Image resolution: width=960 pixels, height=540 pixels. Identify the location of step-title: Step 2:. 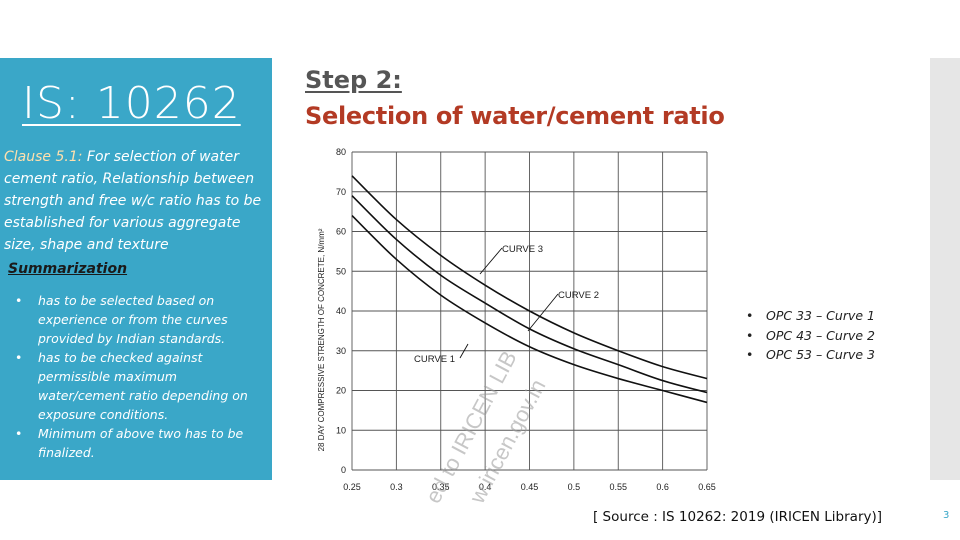
(353, 80).